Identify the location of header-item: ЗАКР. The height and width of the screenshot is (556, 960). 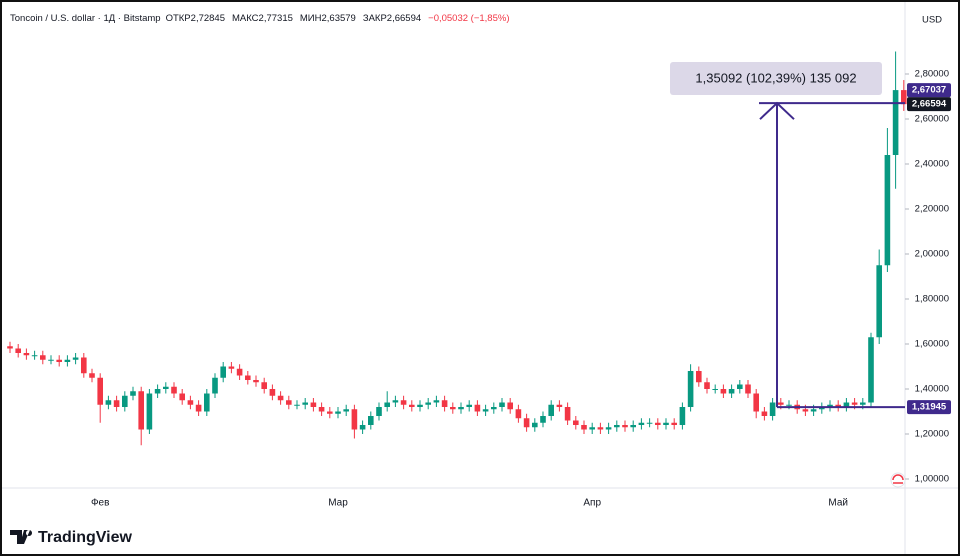
(374, 18).